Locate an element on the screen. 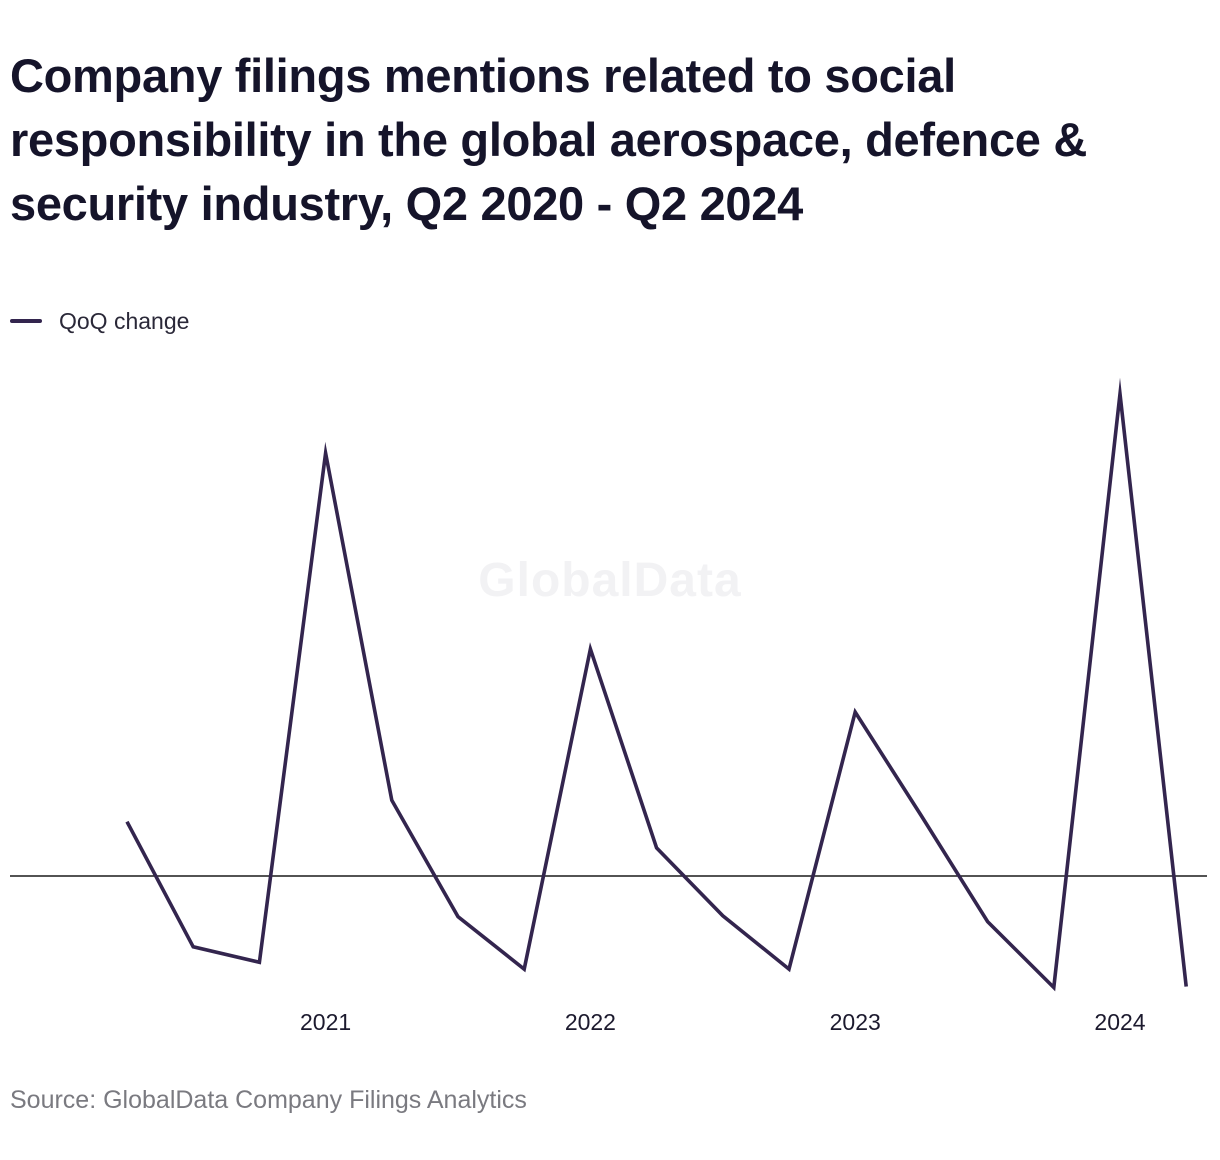 The image size is (1220, 1160). data-point-q3-2020 is located at coordinates (193, 947).